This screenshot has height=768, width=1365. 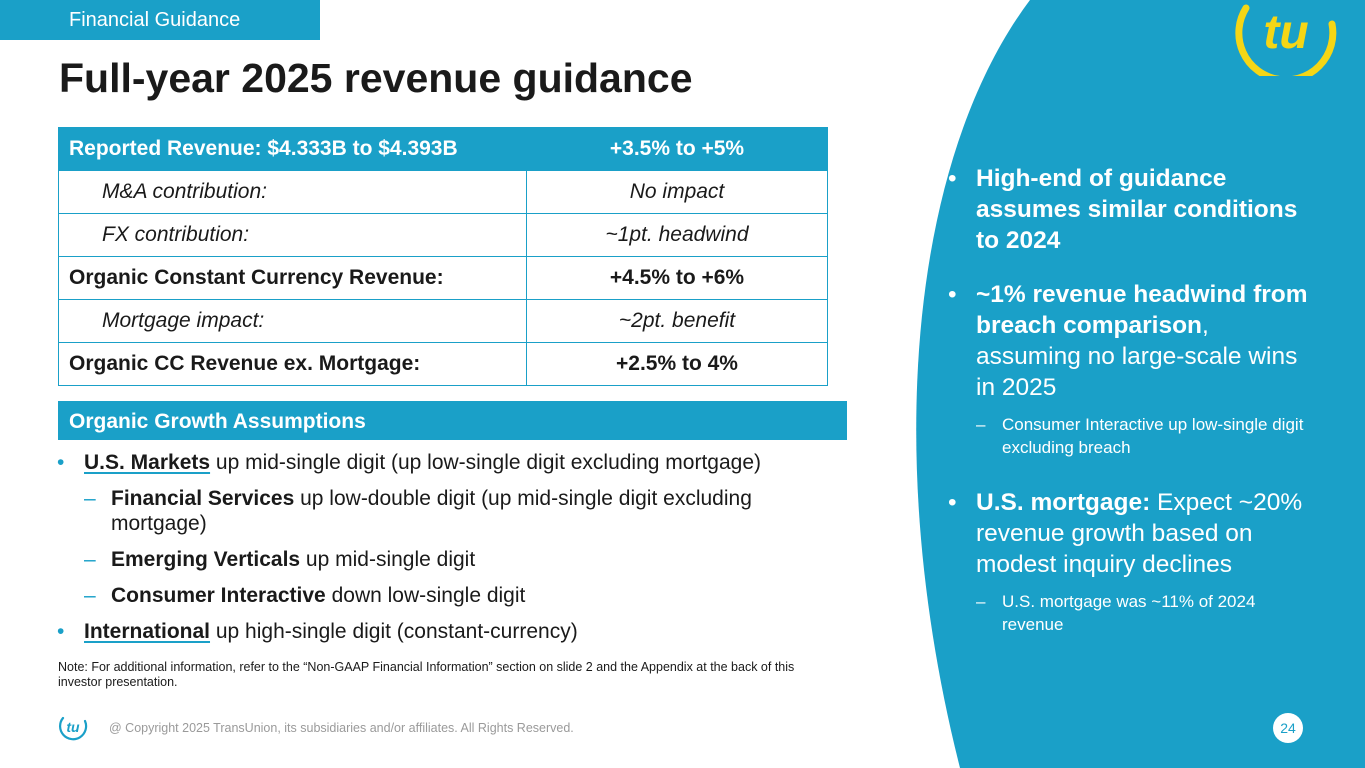 What do you see at coordinates (203, 498) in the screenshot?
I see `item-bold: Financial Services` at bounding box center [203, 498].